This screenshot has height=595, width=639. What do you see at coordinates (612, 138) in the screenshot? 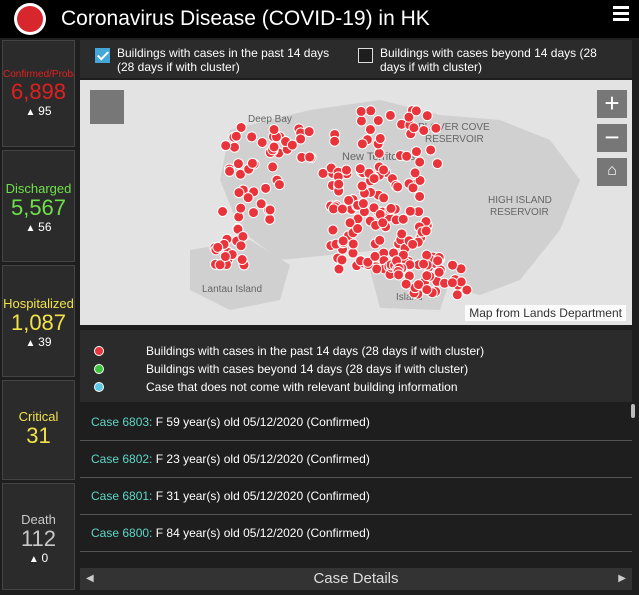
I see `zoom-out: −` at bounding box center [612, 138].